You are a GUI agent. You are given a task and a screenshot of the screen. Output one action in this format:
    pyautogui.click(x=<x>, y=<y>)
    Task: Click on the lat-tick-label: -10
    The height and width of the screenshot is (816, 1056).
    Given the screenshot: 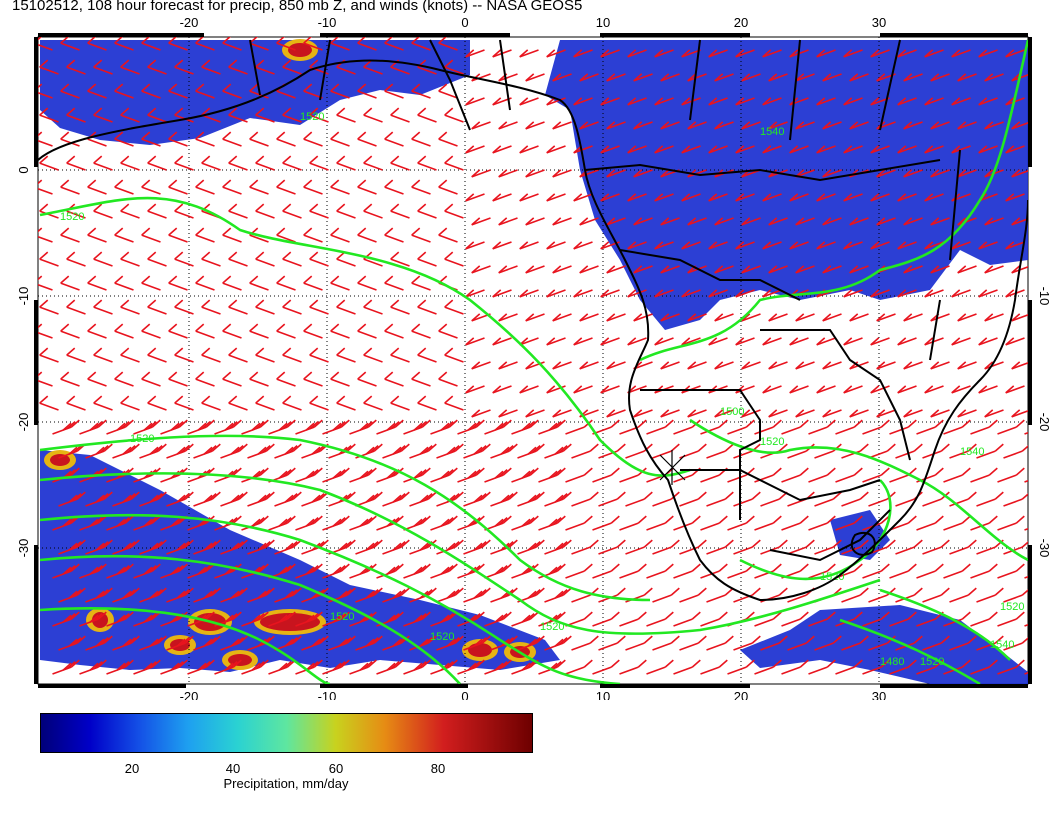 What is the action you would take?
    pyautogui.click(x=23, y=296)
    